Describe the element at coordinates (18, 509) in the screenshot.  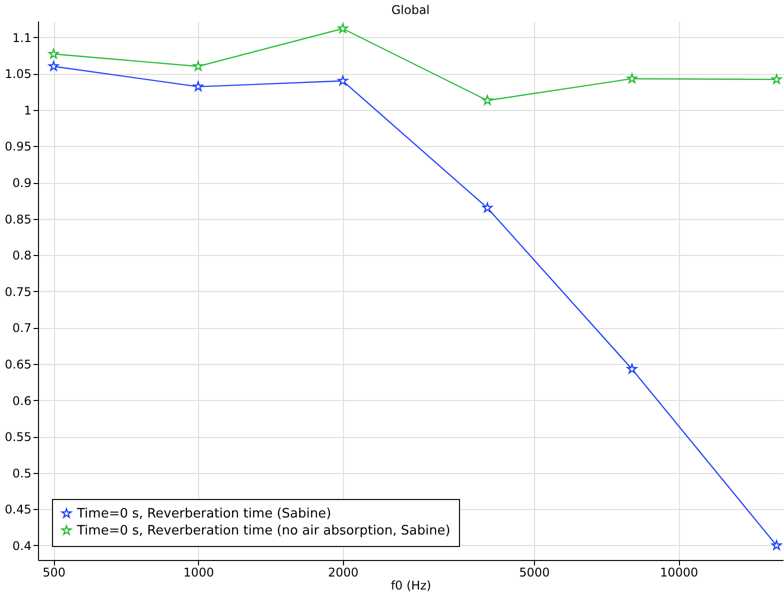
I see `y-tick-label: 0.45` at that location.